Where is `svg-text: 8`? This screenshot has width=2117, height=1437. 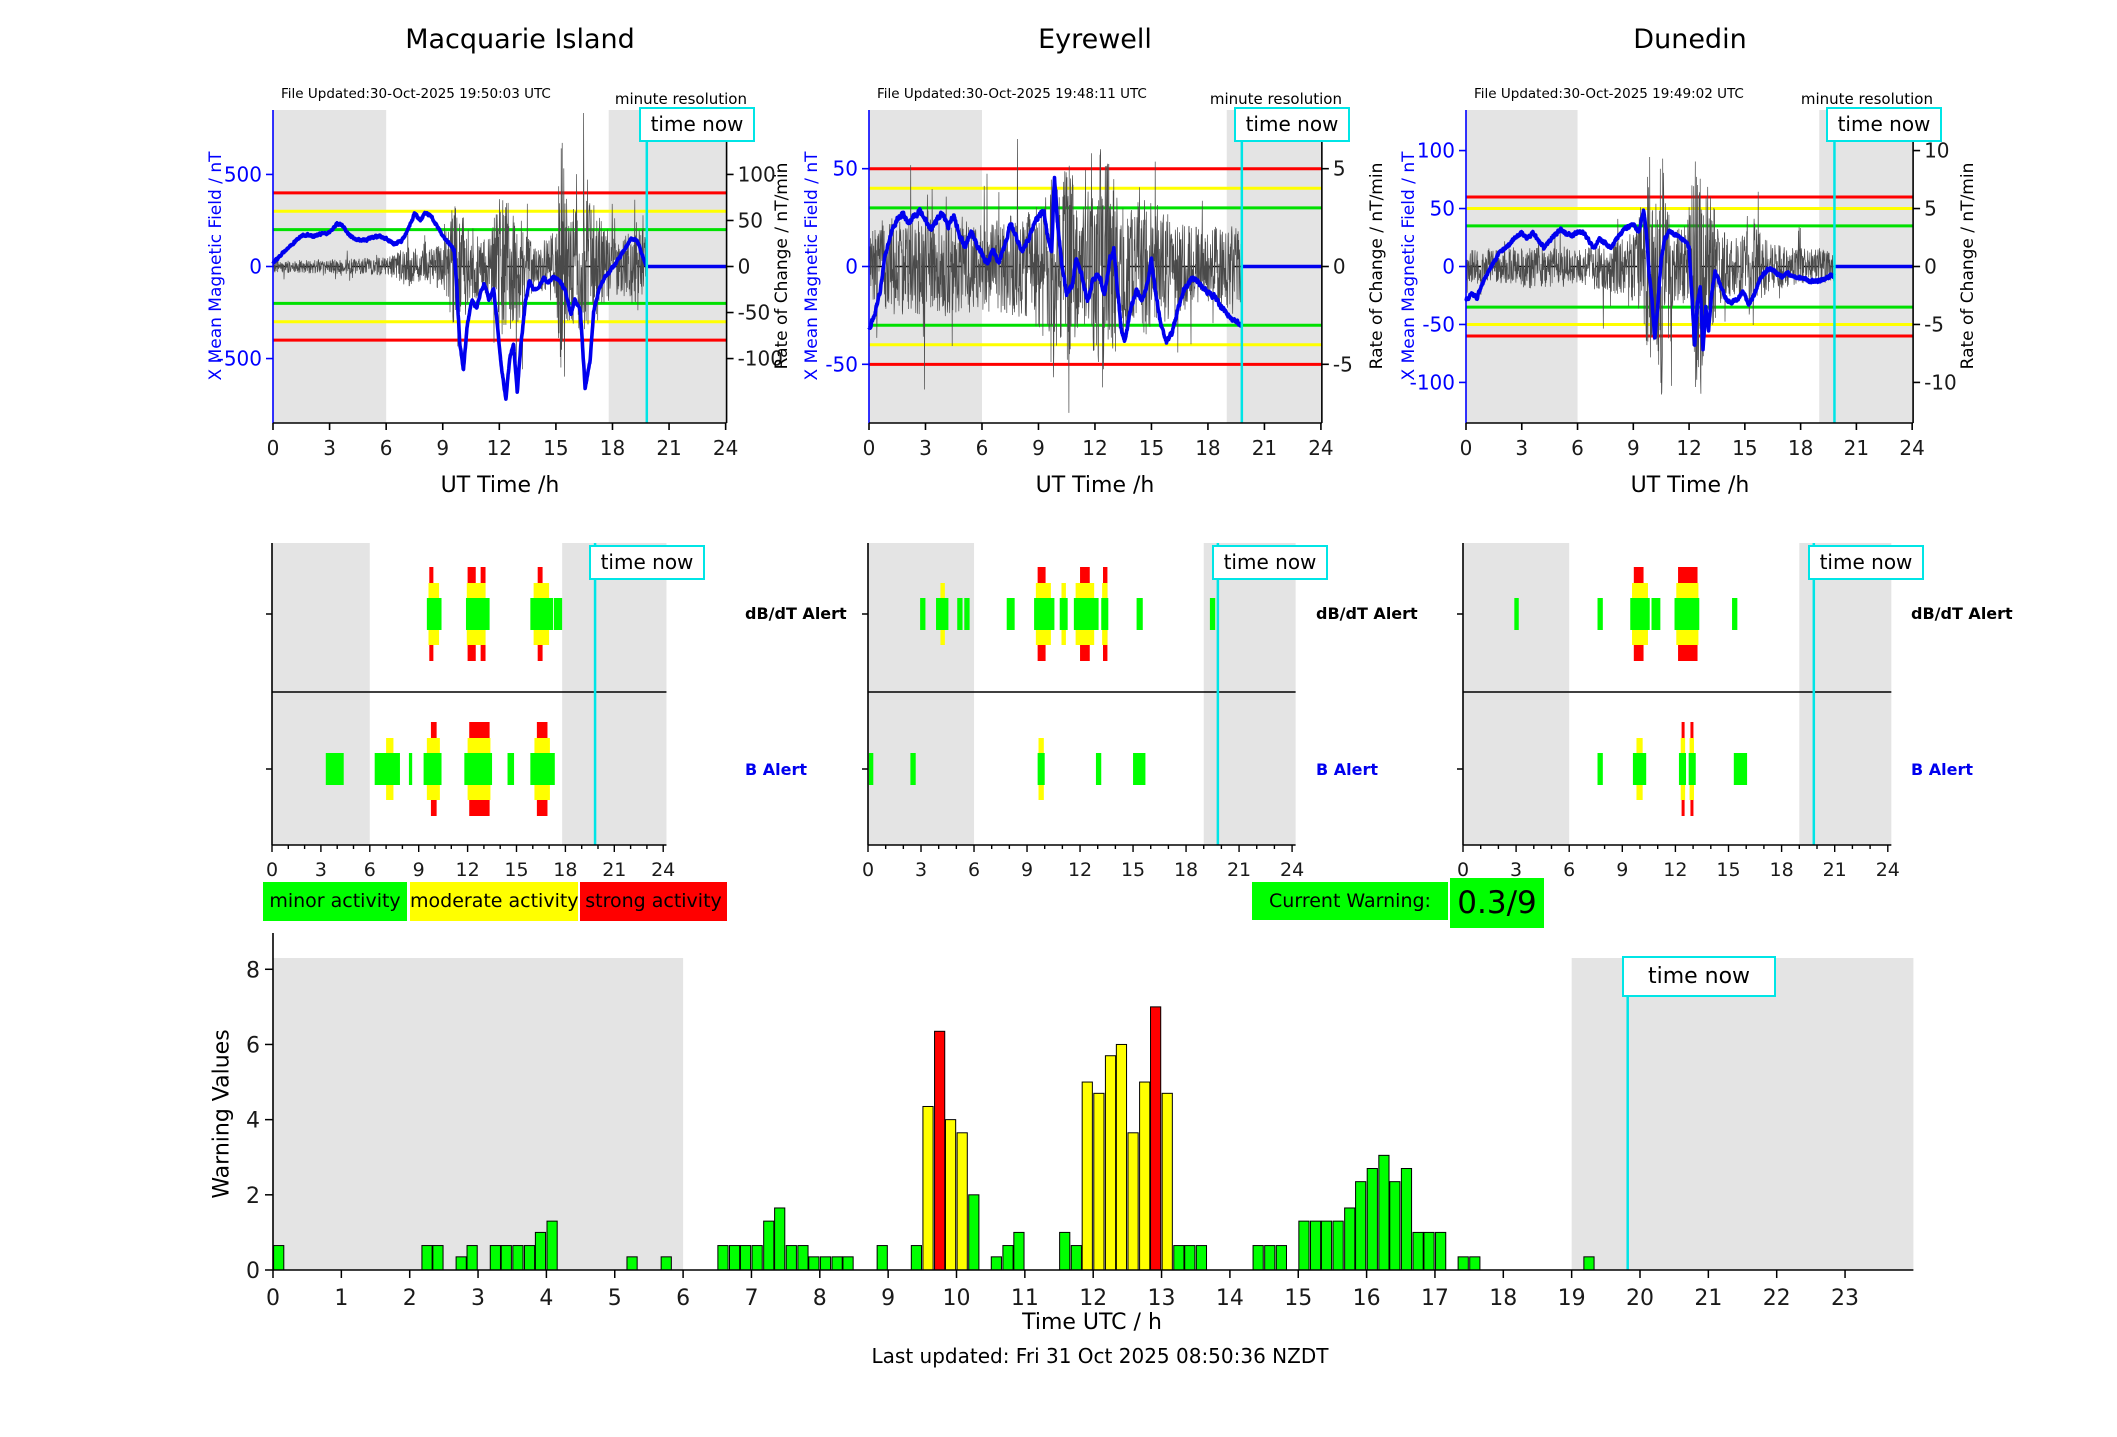 svg-text: 8 is located at coordinates (820, 1298).